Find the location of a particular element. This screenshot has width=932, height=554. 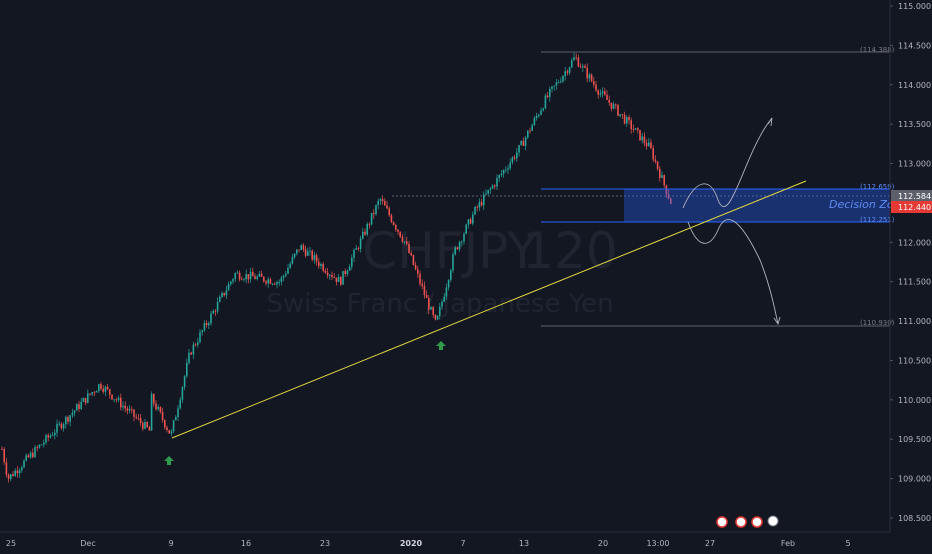

price-tick-label: 114.500 is located at coordinates (914, 45).